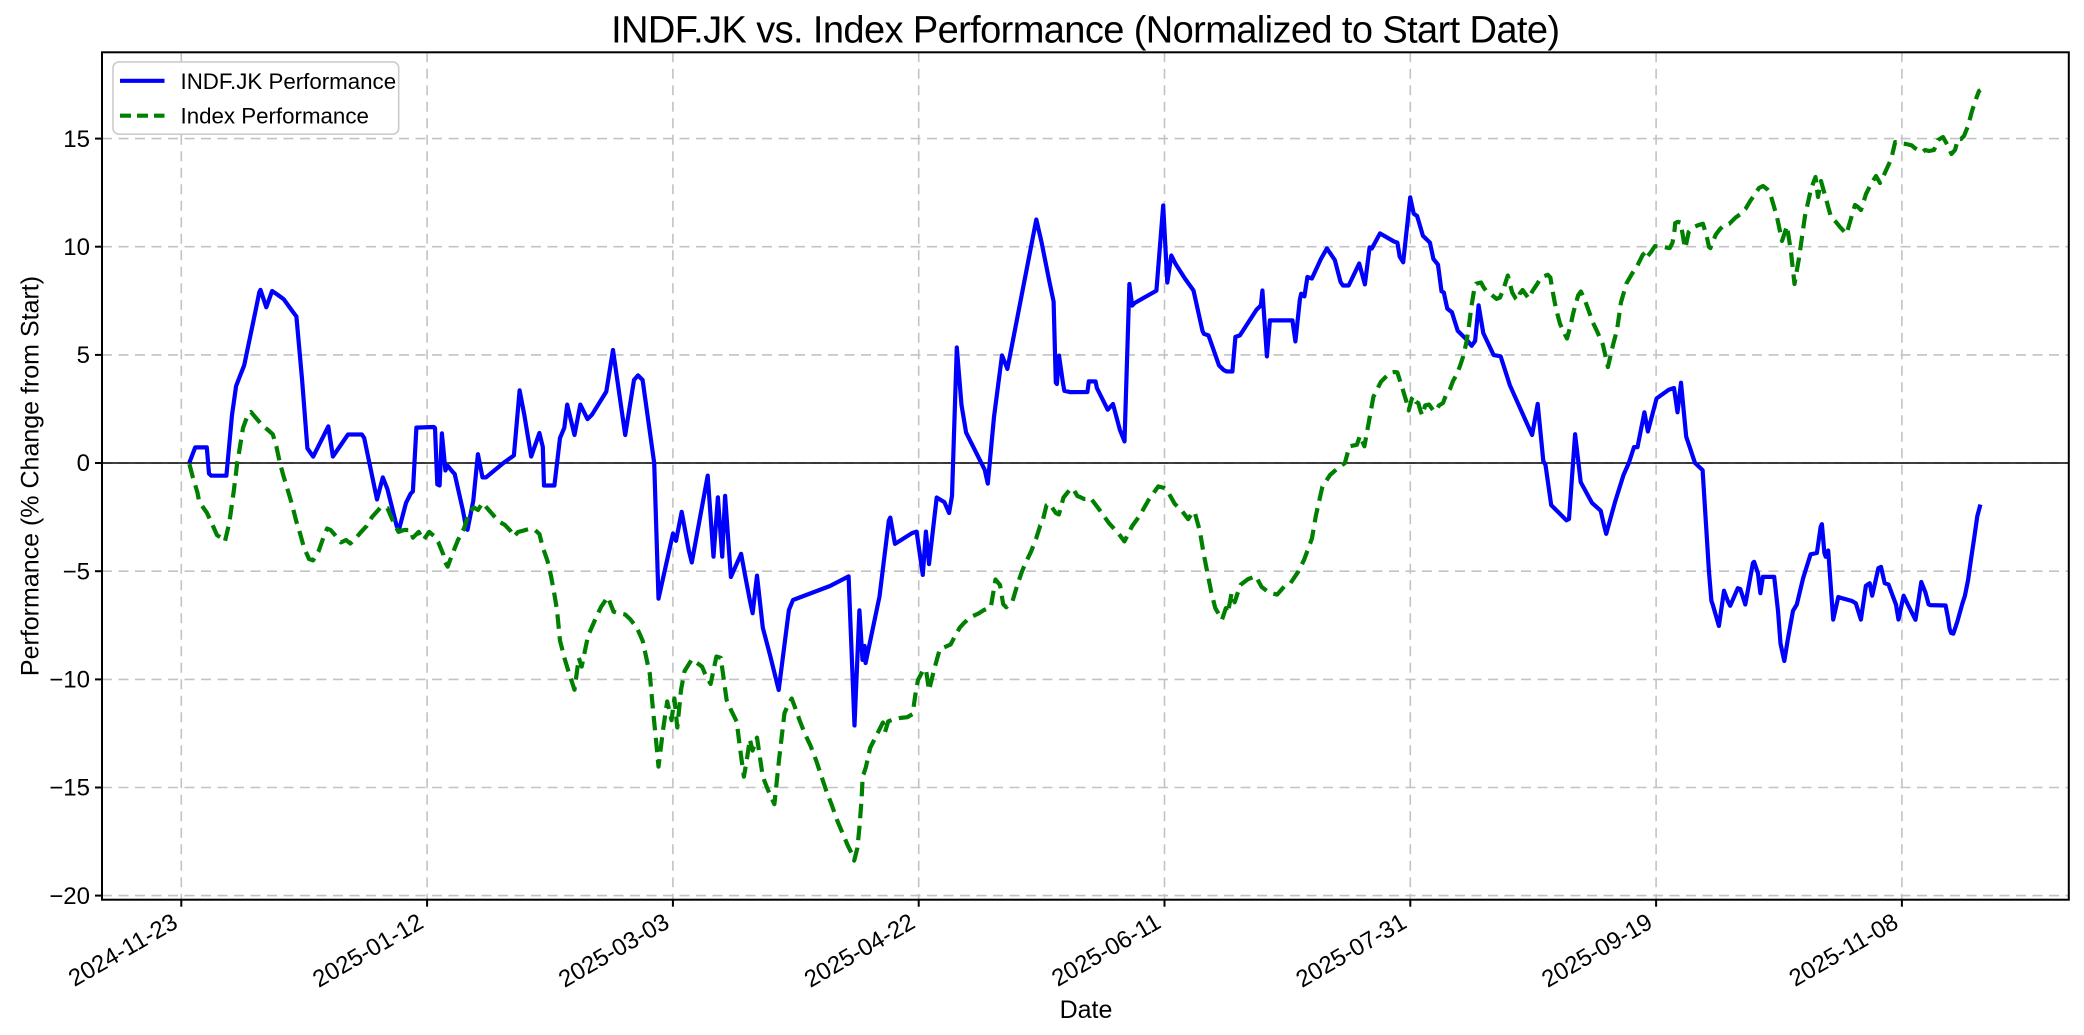 The height and width of the screenshot is (1035, 2084). Describe the element at coordinates (83, 463) in the screenshot. I see `svg-text: 0` at that location.